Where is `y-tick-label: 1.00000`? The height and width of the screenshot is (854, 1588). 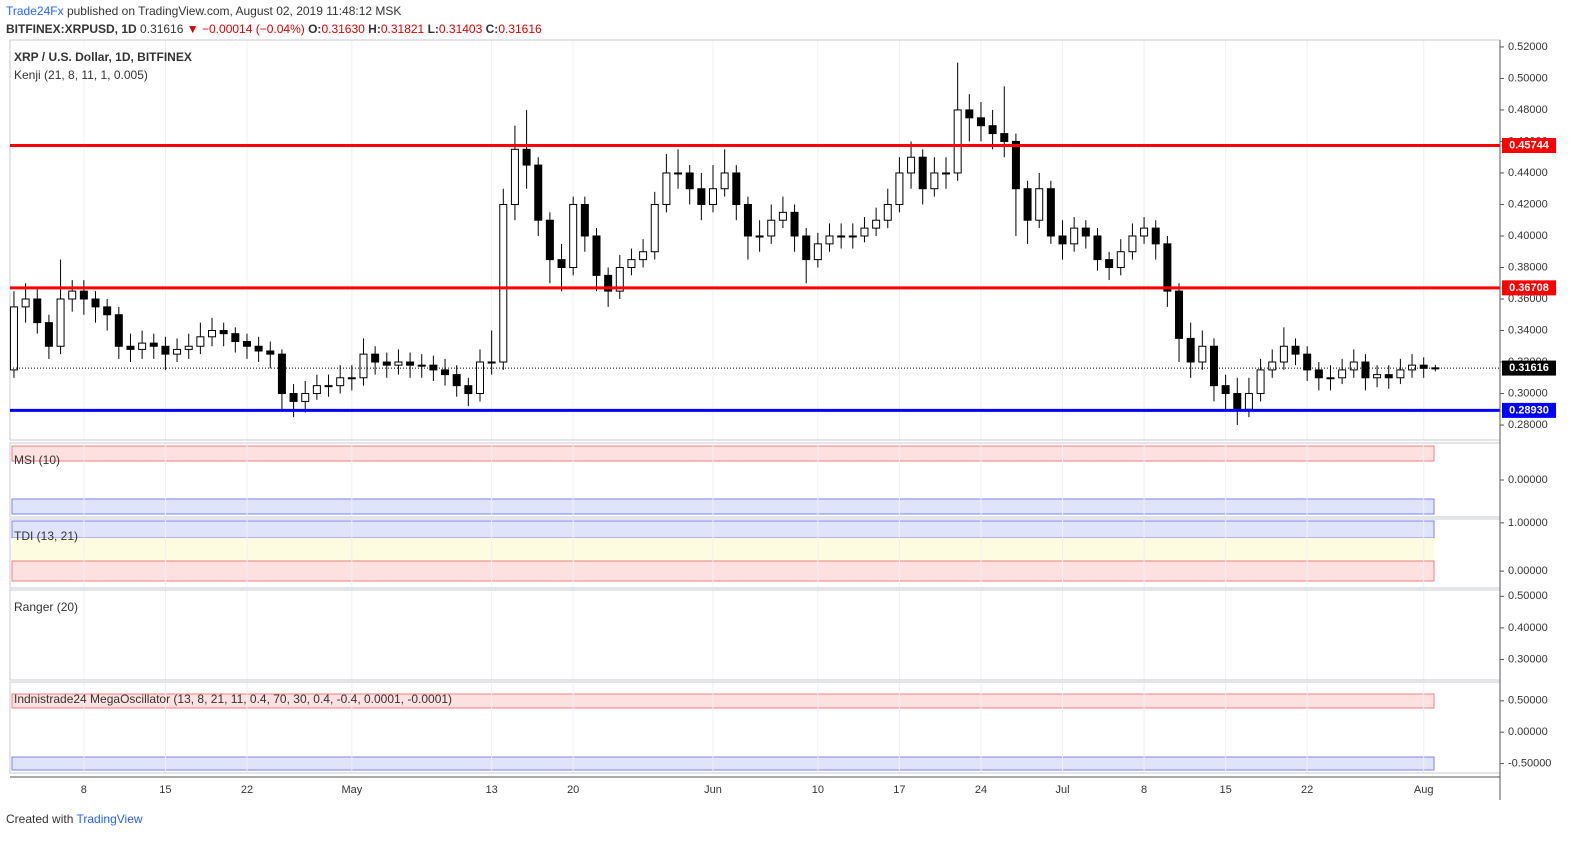 y-tick-label: 1.00000 is located at coordinates (1528, 523).